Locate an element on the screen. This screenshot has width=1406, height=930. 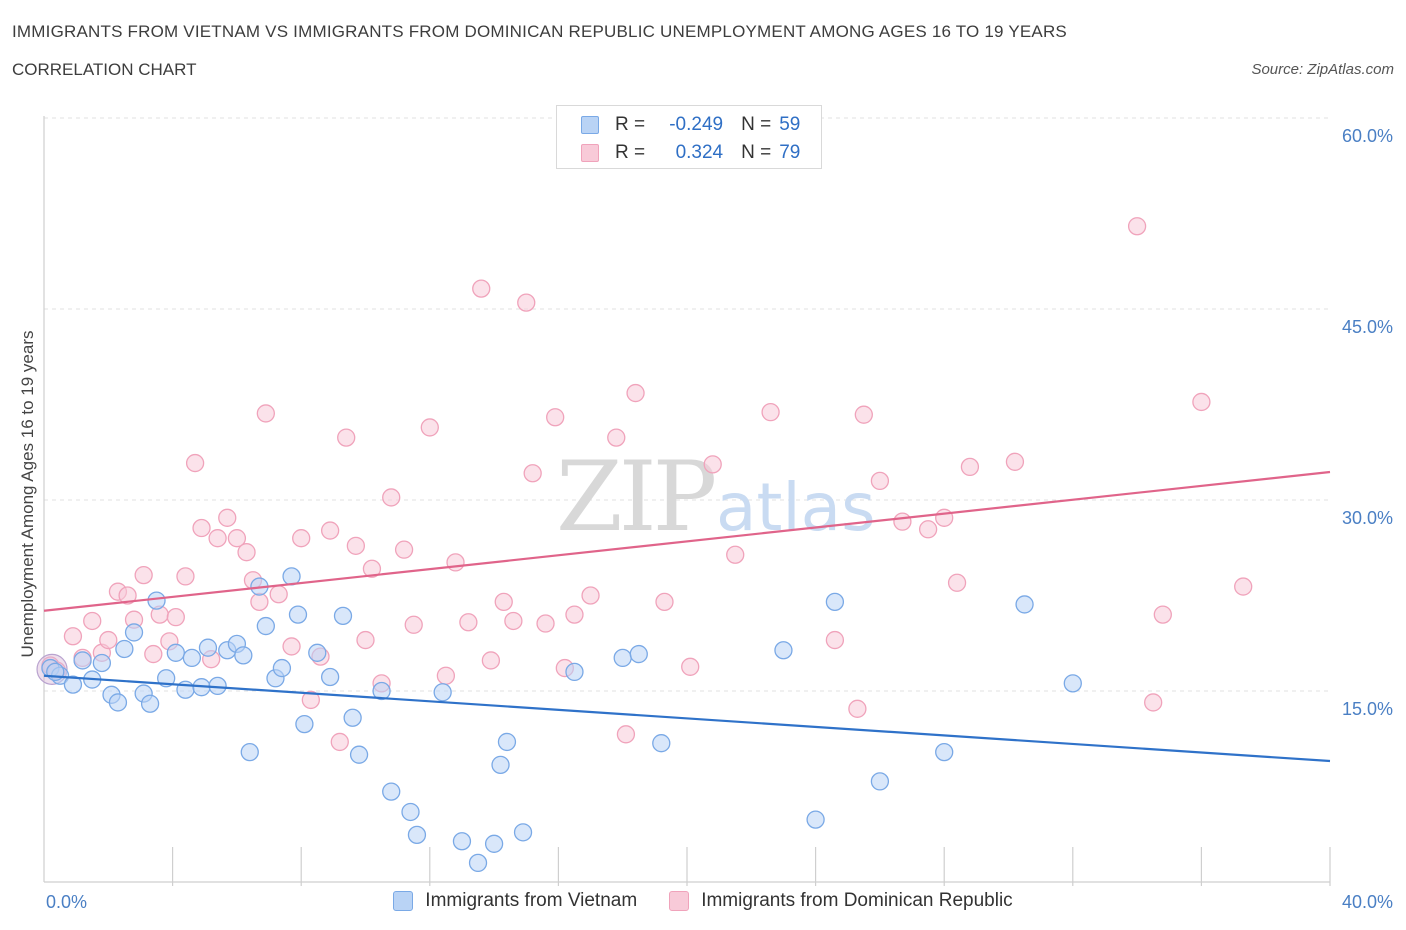
watermark: ZIP atlas is located at coordinates (716, 497).